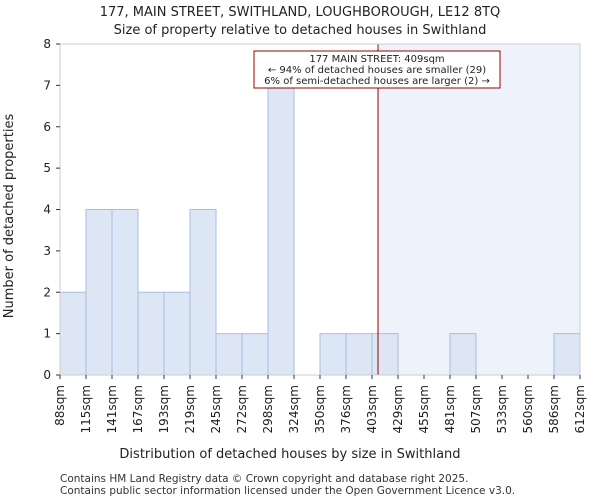 The width and height of the screenshot is (600, 500). What do you see at coordinates (346, 409) in the screenshot?
I see `x-tick-label: 376sqm` at bounding box center [346, 409].